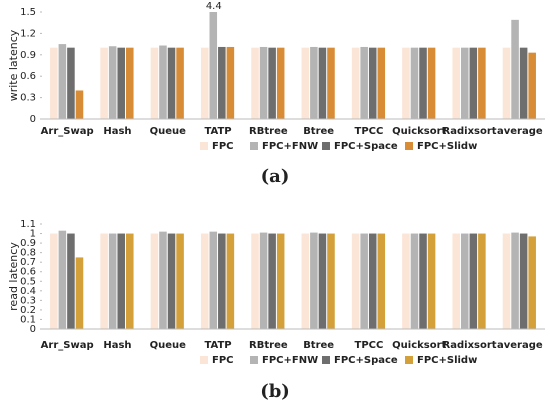 The height and width of the screenshot is (409, 550). Describe the element at coordinates (28, 262) in the screenshot. I see `y-tick-label: 0.7` at that location.